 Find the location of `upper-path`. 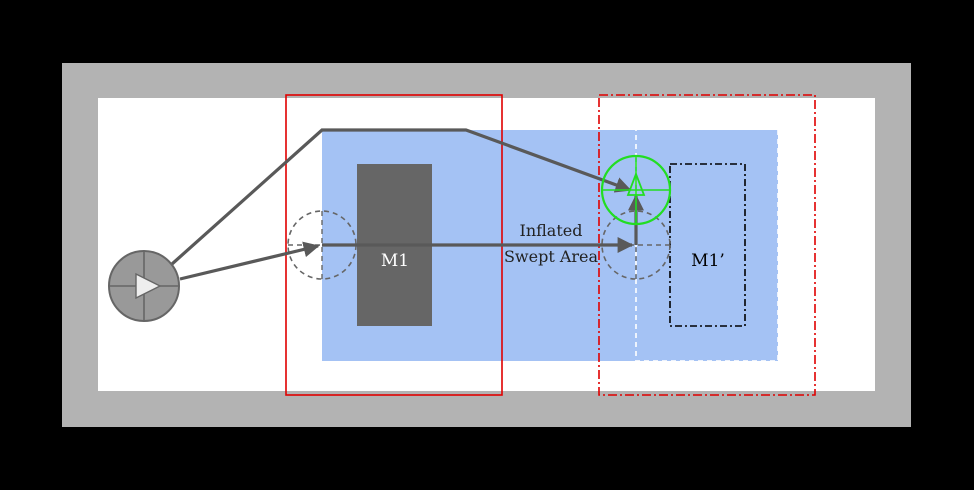

upper-path is located at coordinates (401, 197).